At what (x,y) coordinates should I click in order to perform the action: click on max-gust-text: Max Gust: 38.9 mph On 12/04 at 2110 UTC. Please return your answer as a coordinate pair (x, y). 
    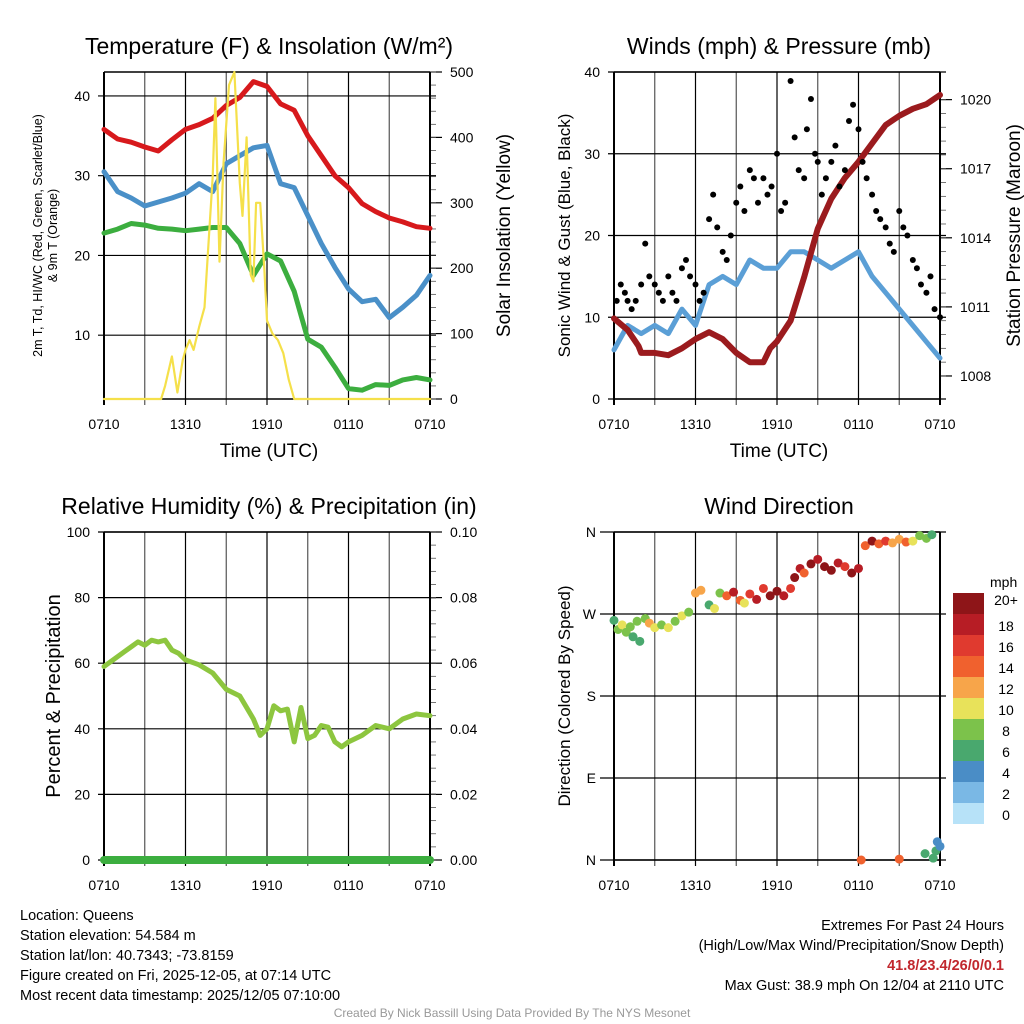
    Looking at the image, I should click on (864, 986).